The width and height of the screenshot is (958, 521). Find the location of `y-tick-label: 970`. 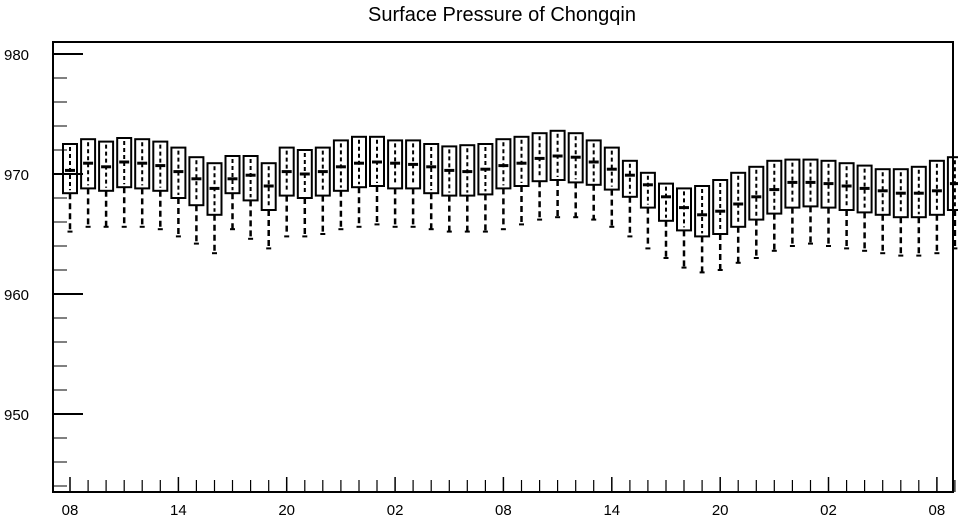

y-tick-label: 970 is located at coordinates (16, 175).